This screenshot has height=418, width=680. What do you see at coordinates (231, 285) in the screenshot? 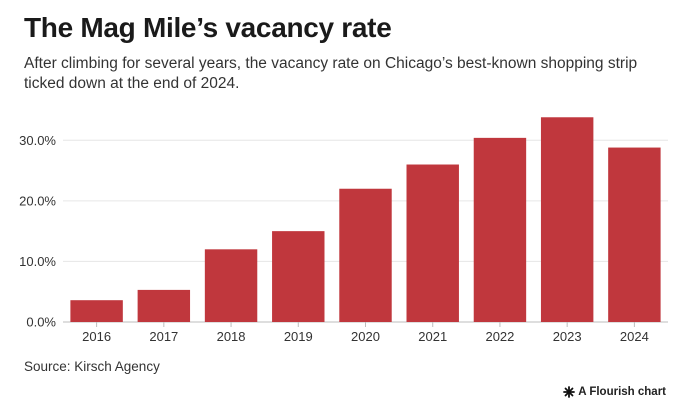
I see `bar-2018` at bounding box center [231, 285].